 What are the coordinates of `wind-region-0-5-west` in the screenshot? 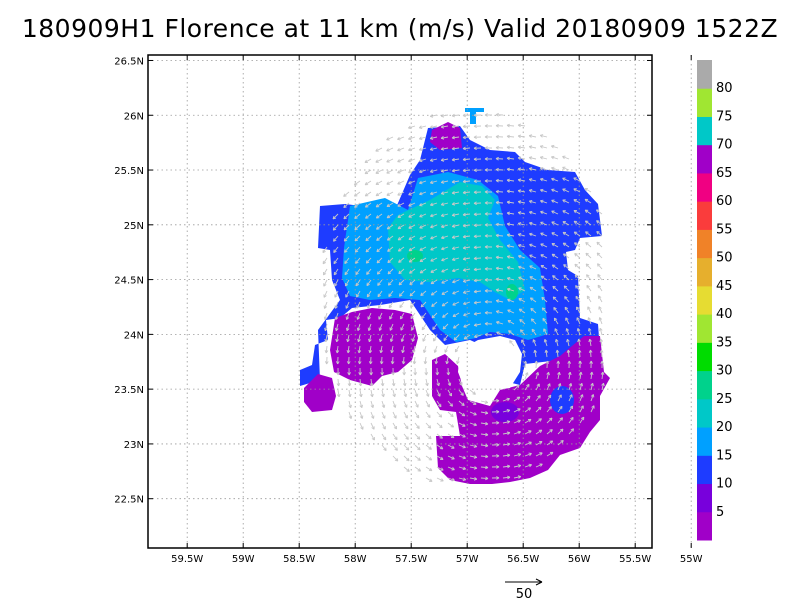 It's located at (374, 347).